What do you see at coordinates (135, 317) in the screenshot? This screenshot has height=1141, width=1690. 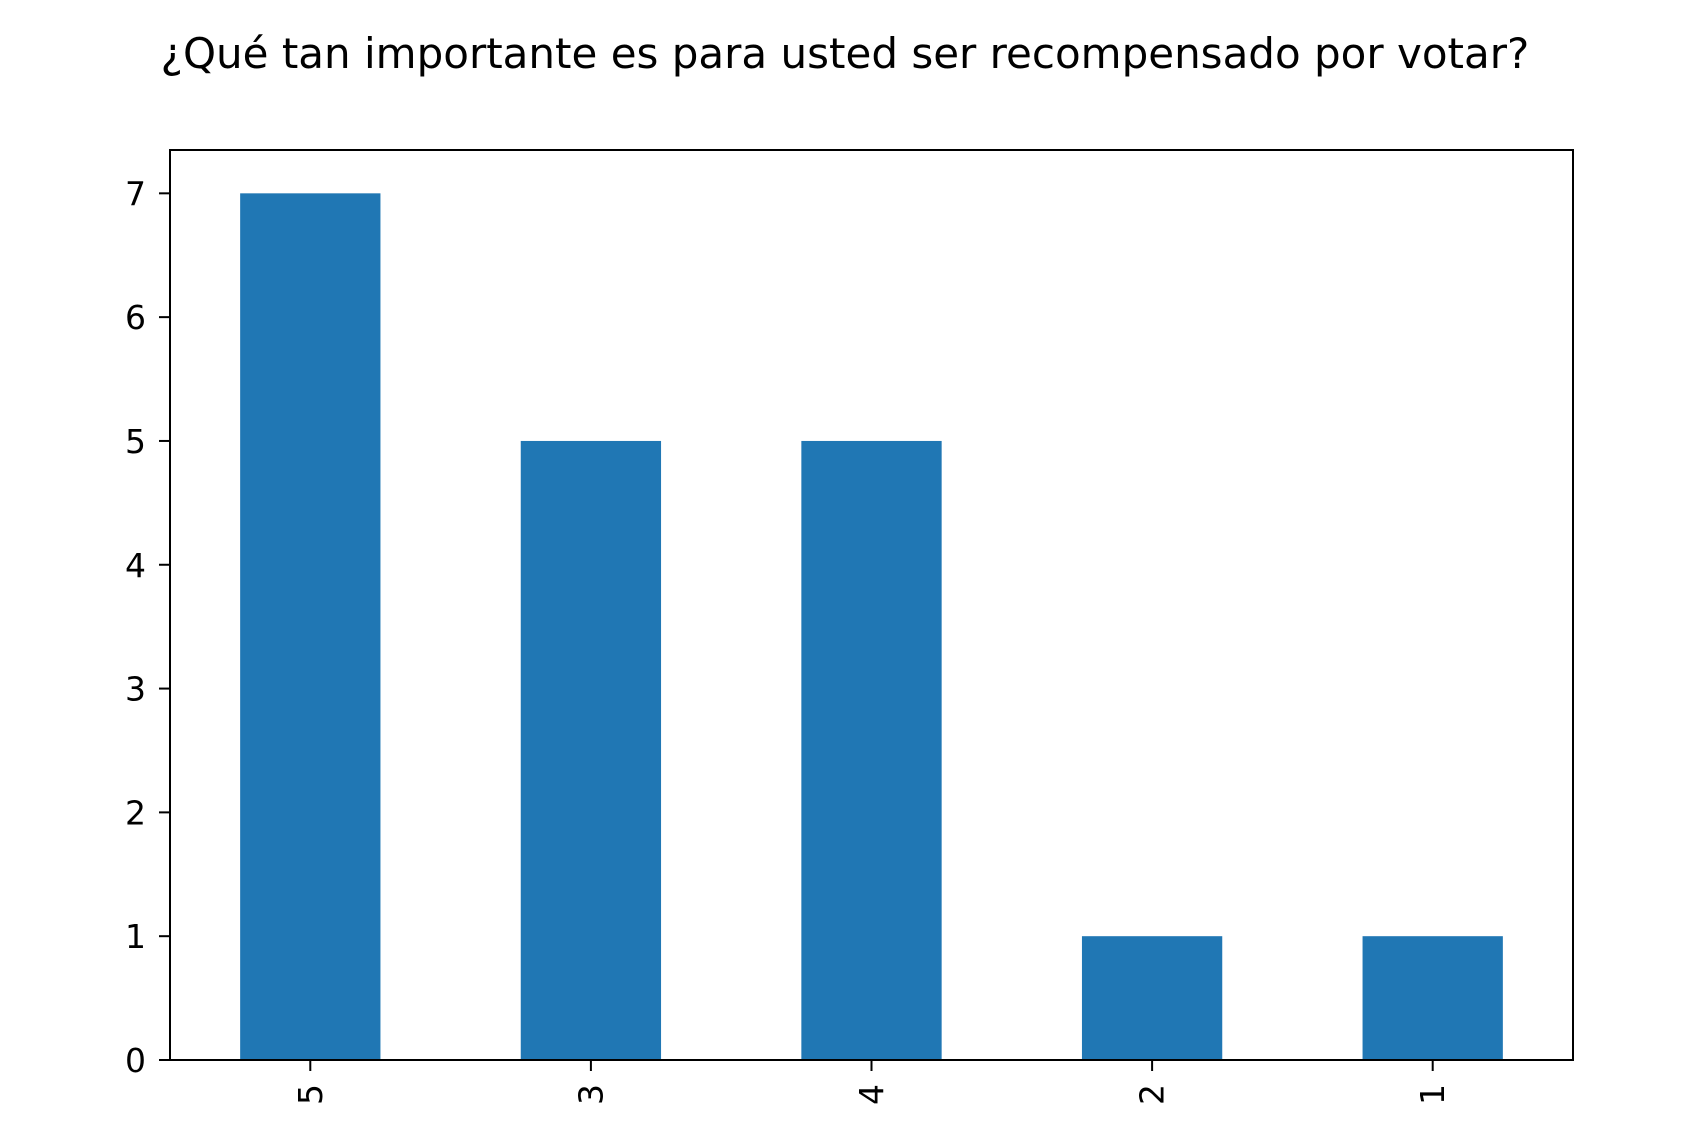 I see `y-tick-label: 6` at bounding box center [135, 317].